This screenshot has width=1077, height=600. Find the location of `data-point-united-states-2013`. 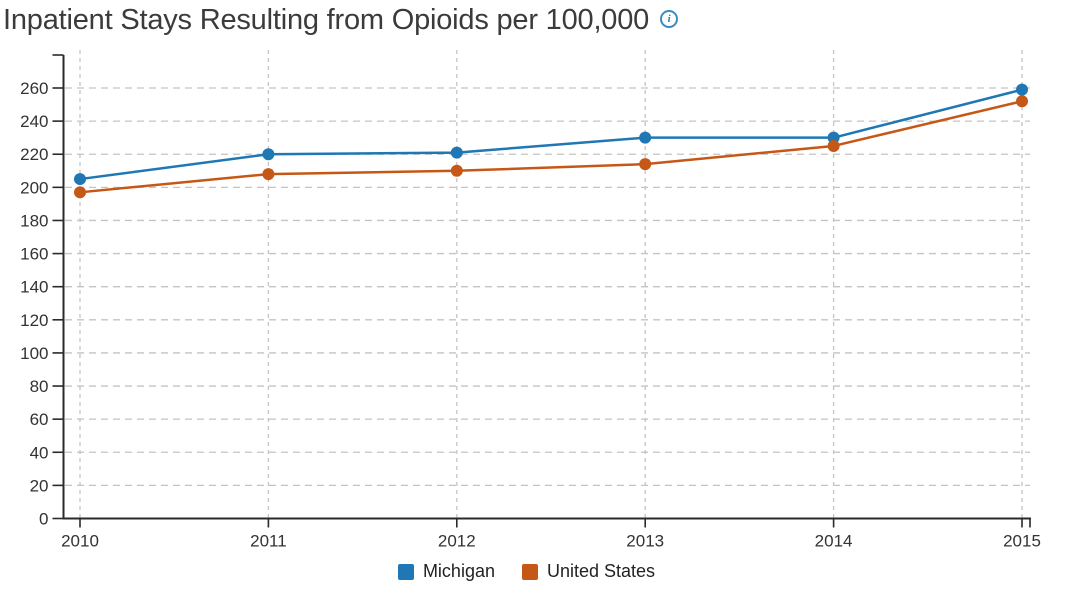

data-point-united-states-2013 is located at coordinates (645, 164).